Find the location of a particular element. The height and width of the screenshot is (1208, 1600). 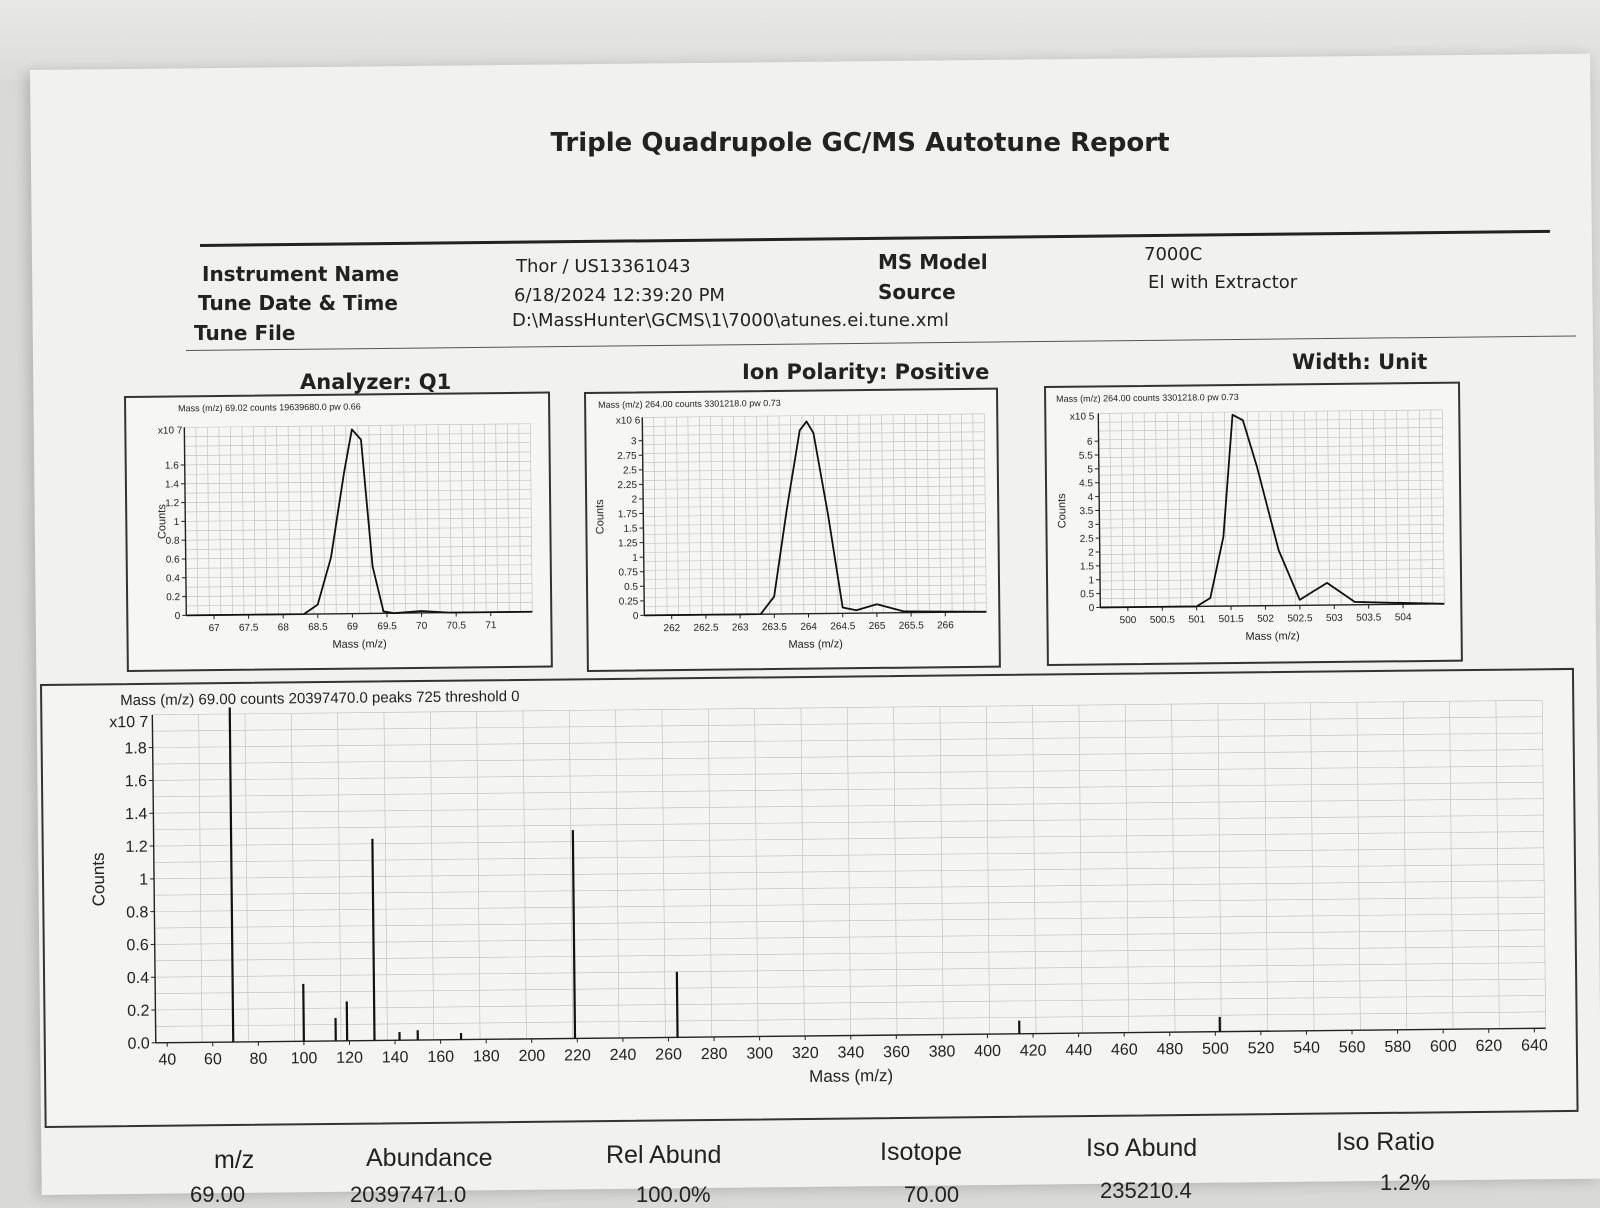

x-tick-label: 260 is located at coordinates (668, 1054).